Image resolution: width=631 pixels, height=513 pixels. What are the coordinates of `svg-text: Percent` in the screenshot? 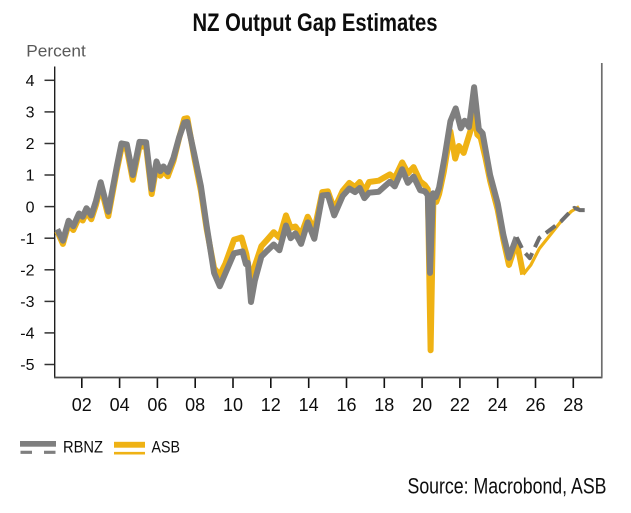 It's located at (56, 51).